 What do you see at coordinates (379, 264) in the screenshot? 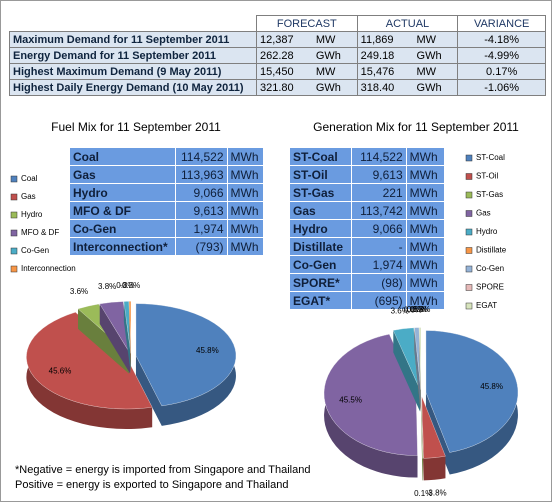
I see `value: 1,974` at bounding box center [379, 264].